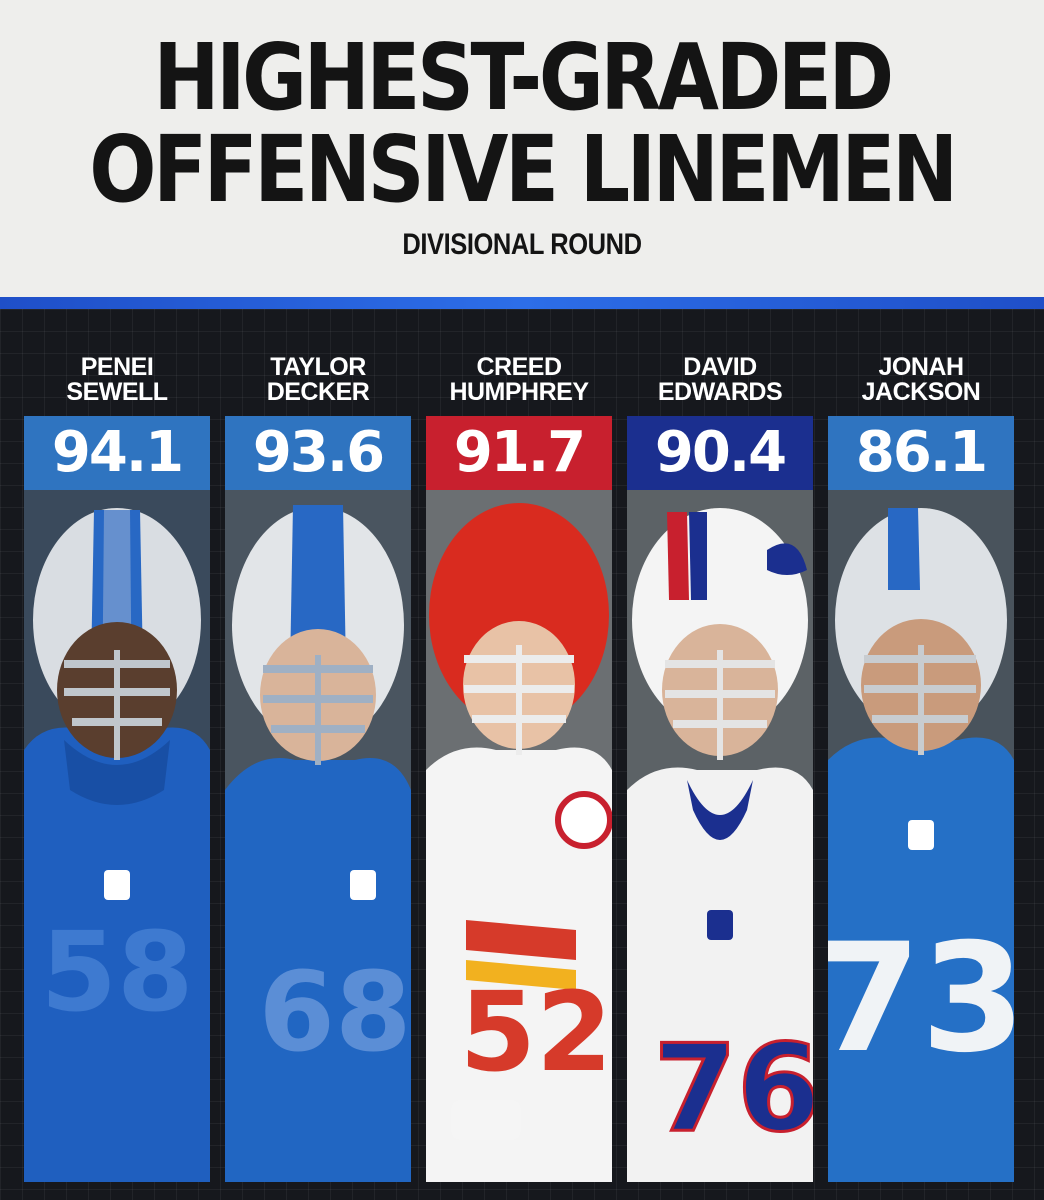 Image resolution: width=1044 pixels, height=1200 pixels. Describe the element at coordinates (720, 367) in the screenshot. I see `player-first-name: DAVID` at that location.